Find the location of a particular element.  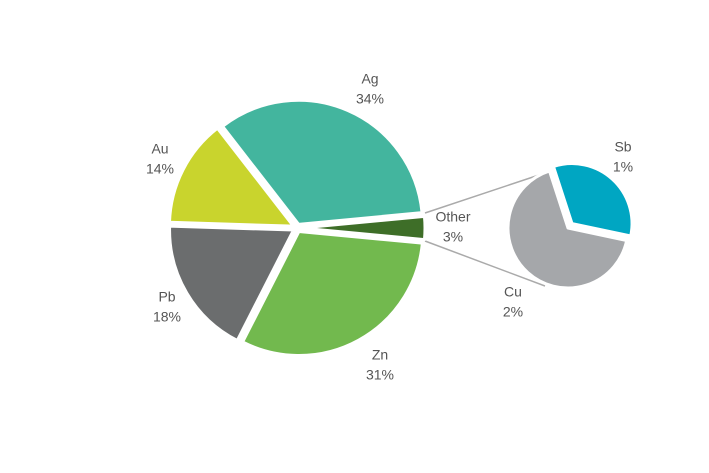

value-label: 3% is located at coordinates (453, 237).